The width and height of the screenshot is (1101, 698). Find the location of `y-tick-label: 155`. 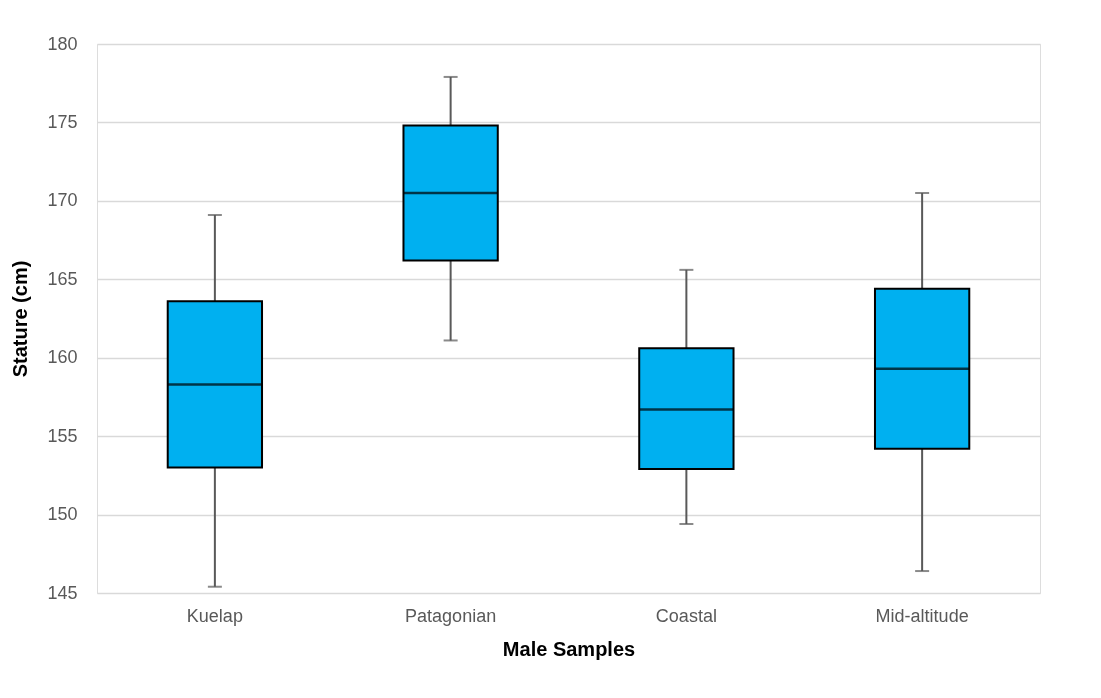

y-tick-label: 155 is located at coordinates (62, 435).